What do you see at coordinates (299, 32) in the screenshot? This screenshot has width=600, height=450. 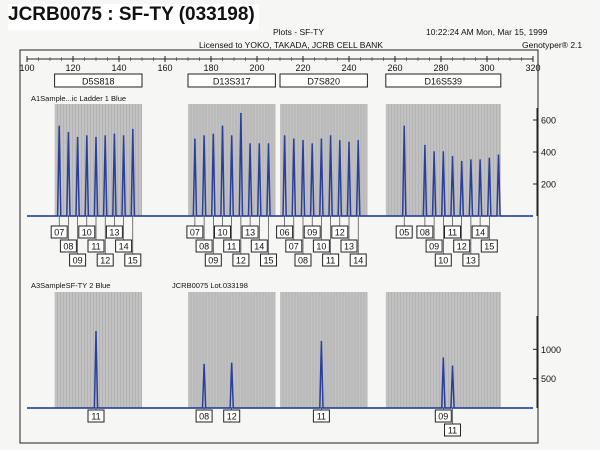 I see `window-title: Plots - SF-TY` at bounding box center [299, 32].